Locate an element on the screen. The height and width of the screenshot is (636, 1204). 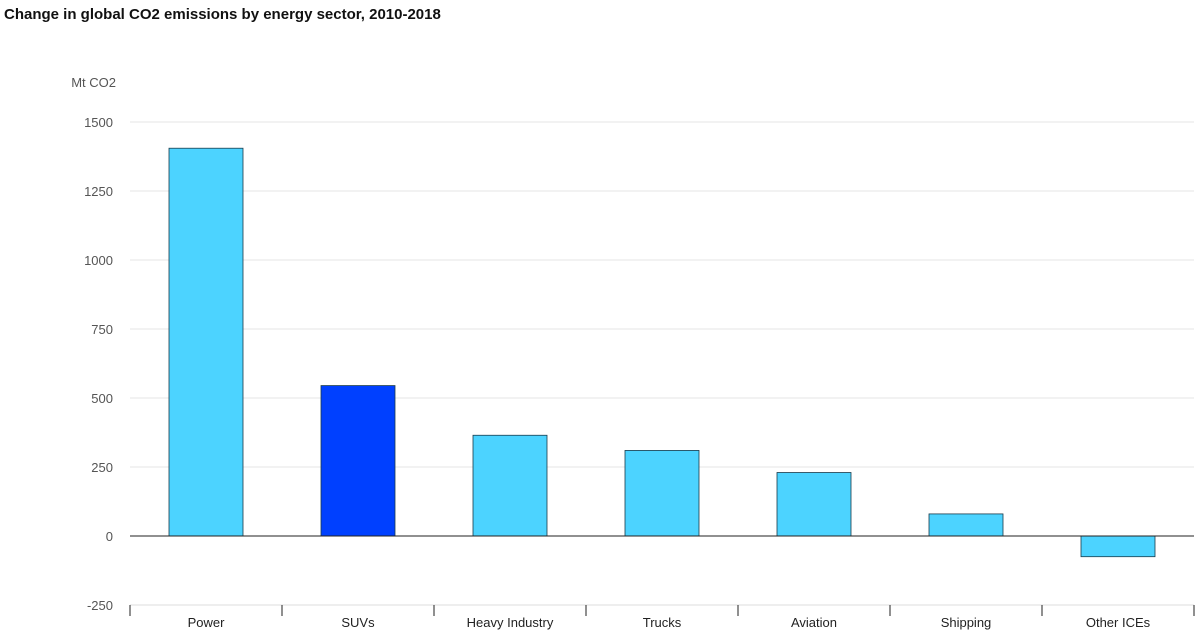
bar-heavy-industry is located at coordinates (510, 485).